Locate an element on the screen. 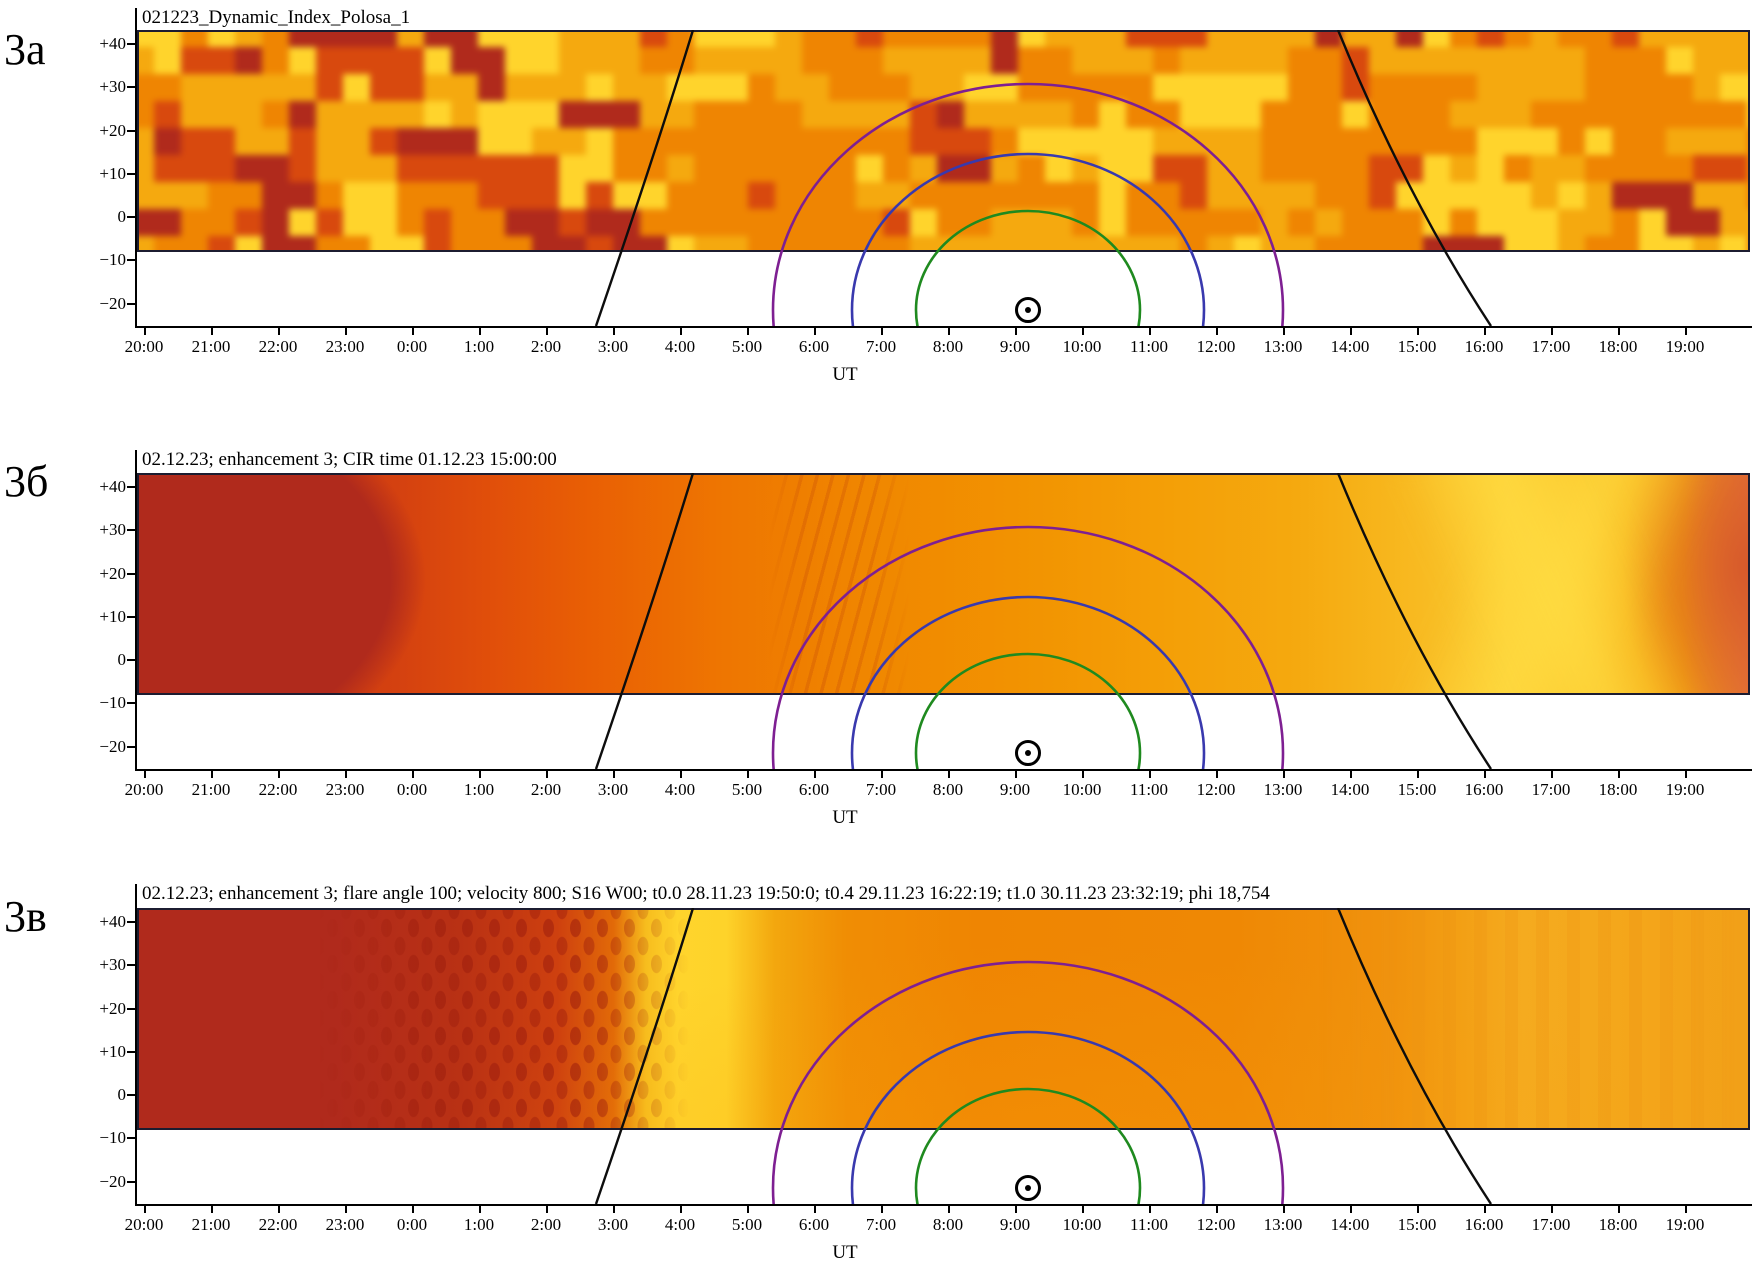 This screenshot has height=1279, width=1752. boundary-line-right is located at coordinates (1414, 621).